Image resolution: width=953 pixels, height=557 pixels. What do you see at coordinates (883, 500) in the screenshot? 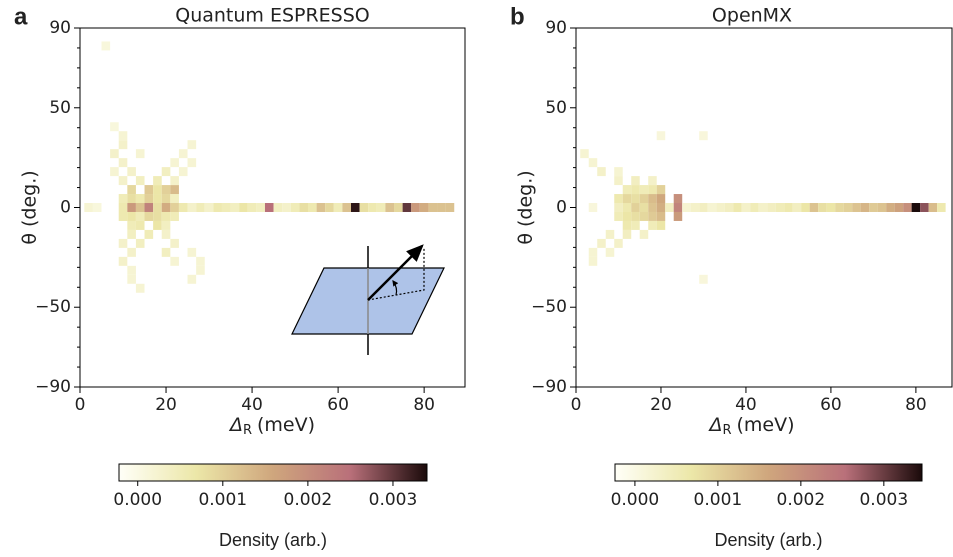
I see `colorbar-tick-label: 0.003` at bounding box center [883, 500].